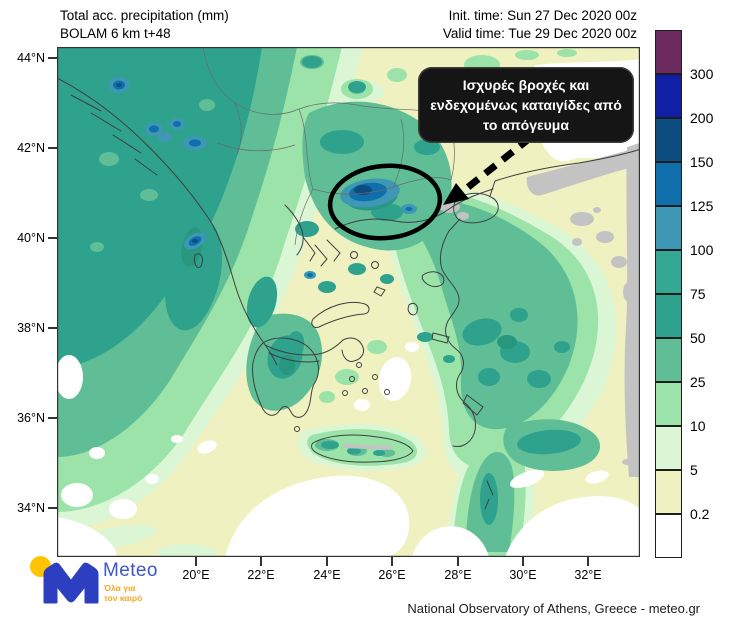 The image size is (738, 630). What do you see at coordinates (144, 15) in the screenshot?
I see `map-title-line1: Total acc. precipitation (mm)` at bounding box center [144, 15].